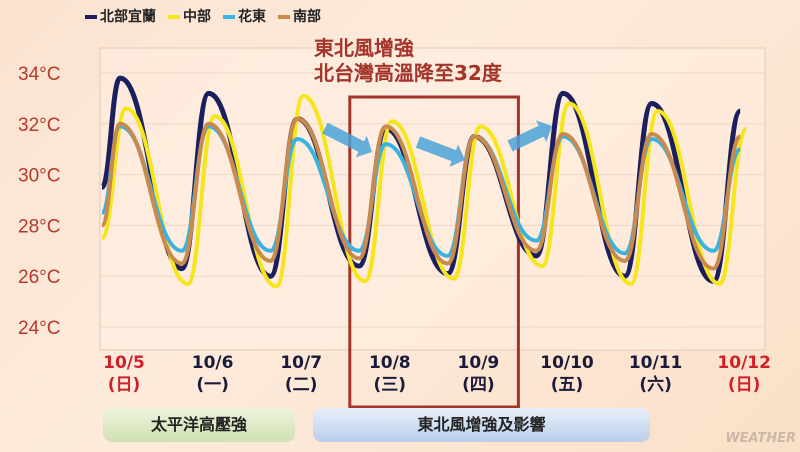 Image resolution: width=800 pixels, height=452 pixels. What do you see at coordinates (199, 425) in the screenshot?
I see `period-pacific-high: 太平洋高壓強` at bounding box center [199, 425].